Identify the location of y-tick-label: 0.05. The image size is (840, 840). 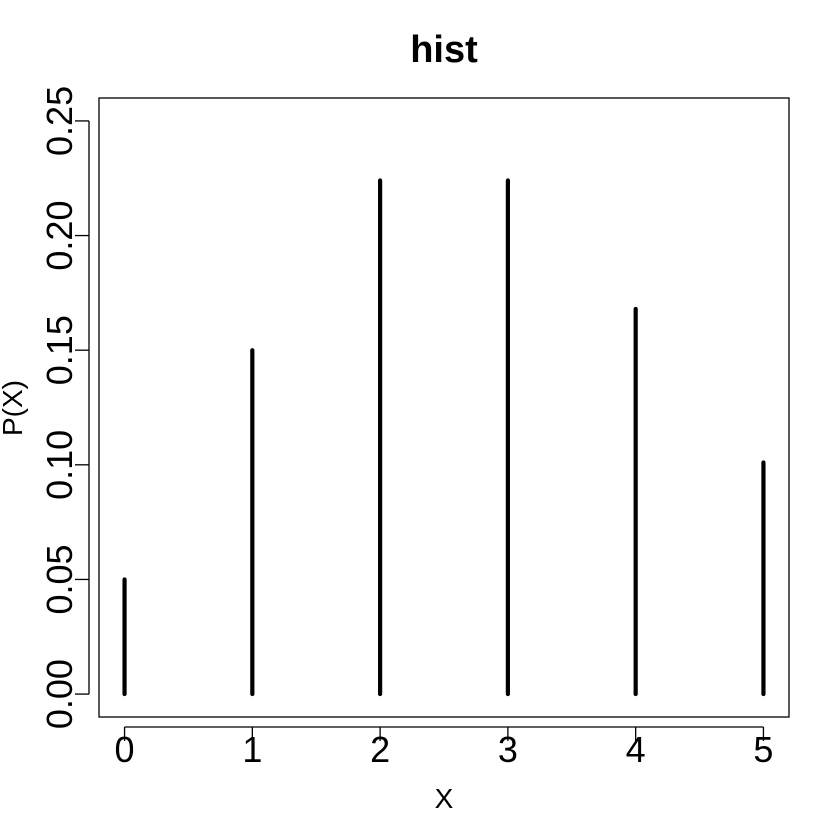
(59, 579).